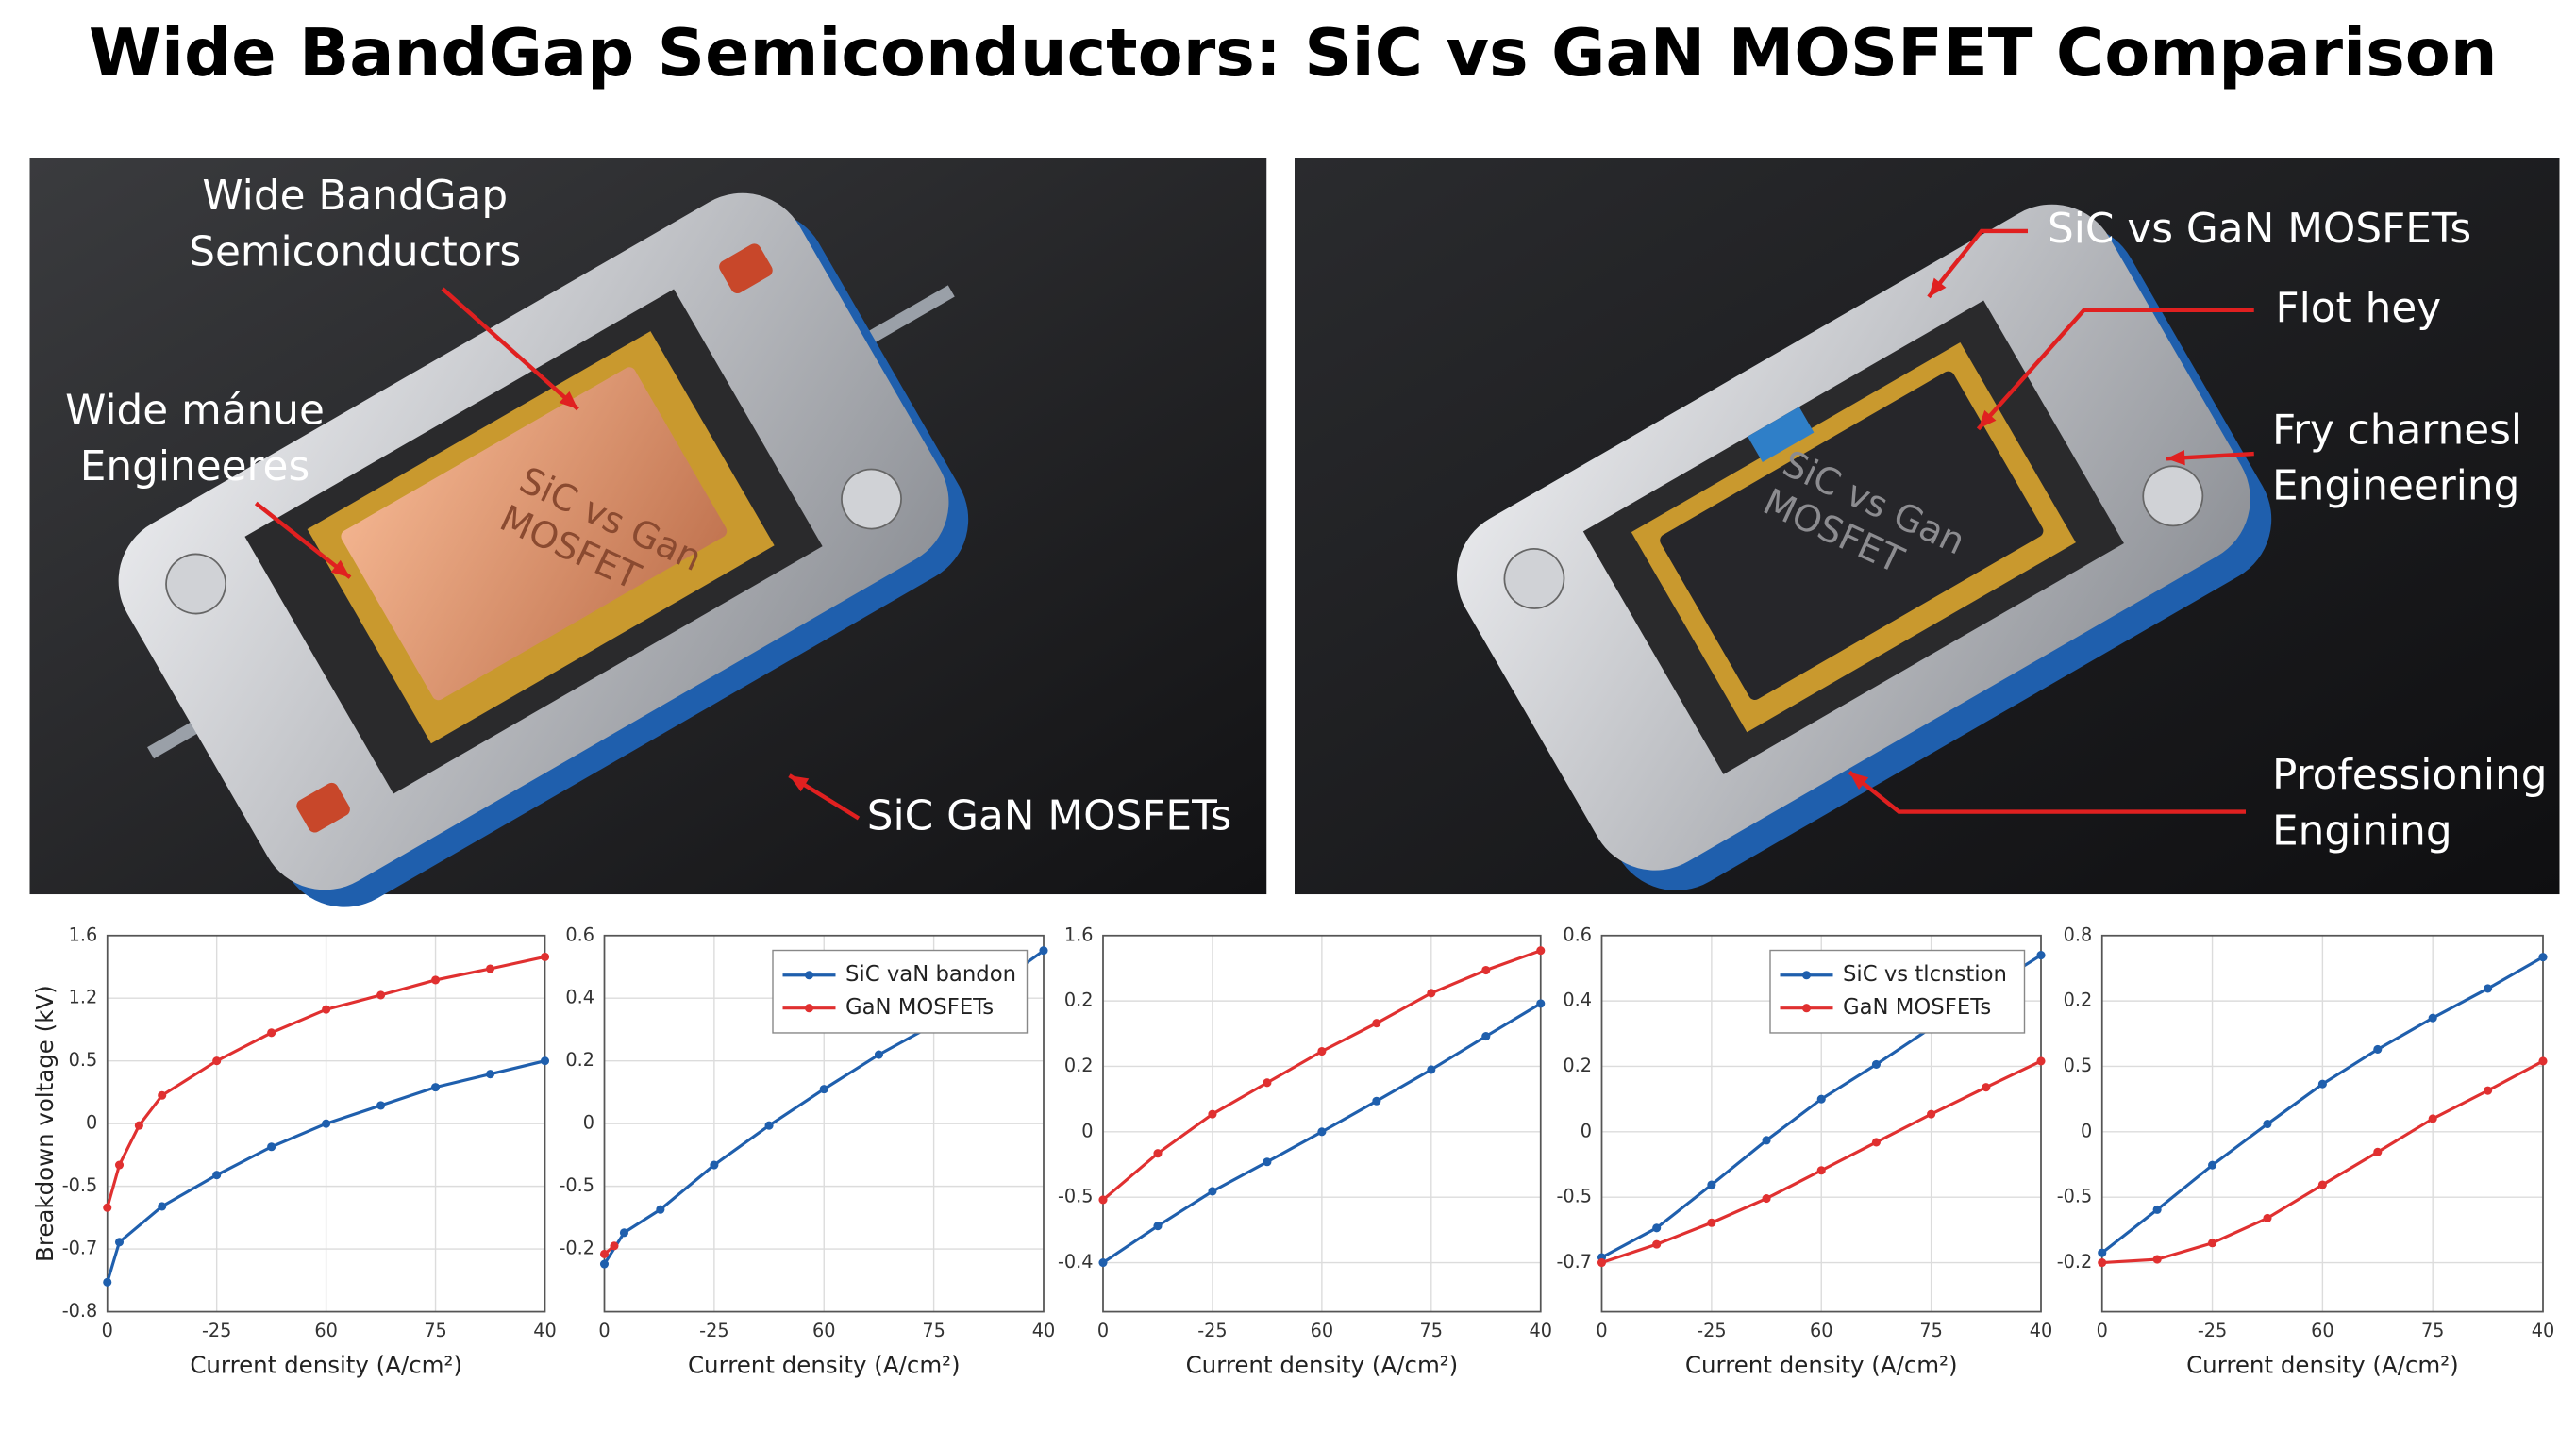 This screenshot has height=1447, width=2576. I want to click on y-tick-label: -0.2, so click(576, 1248).